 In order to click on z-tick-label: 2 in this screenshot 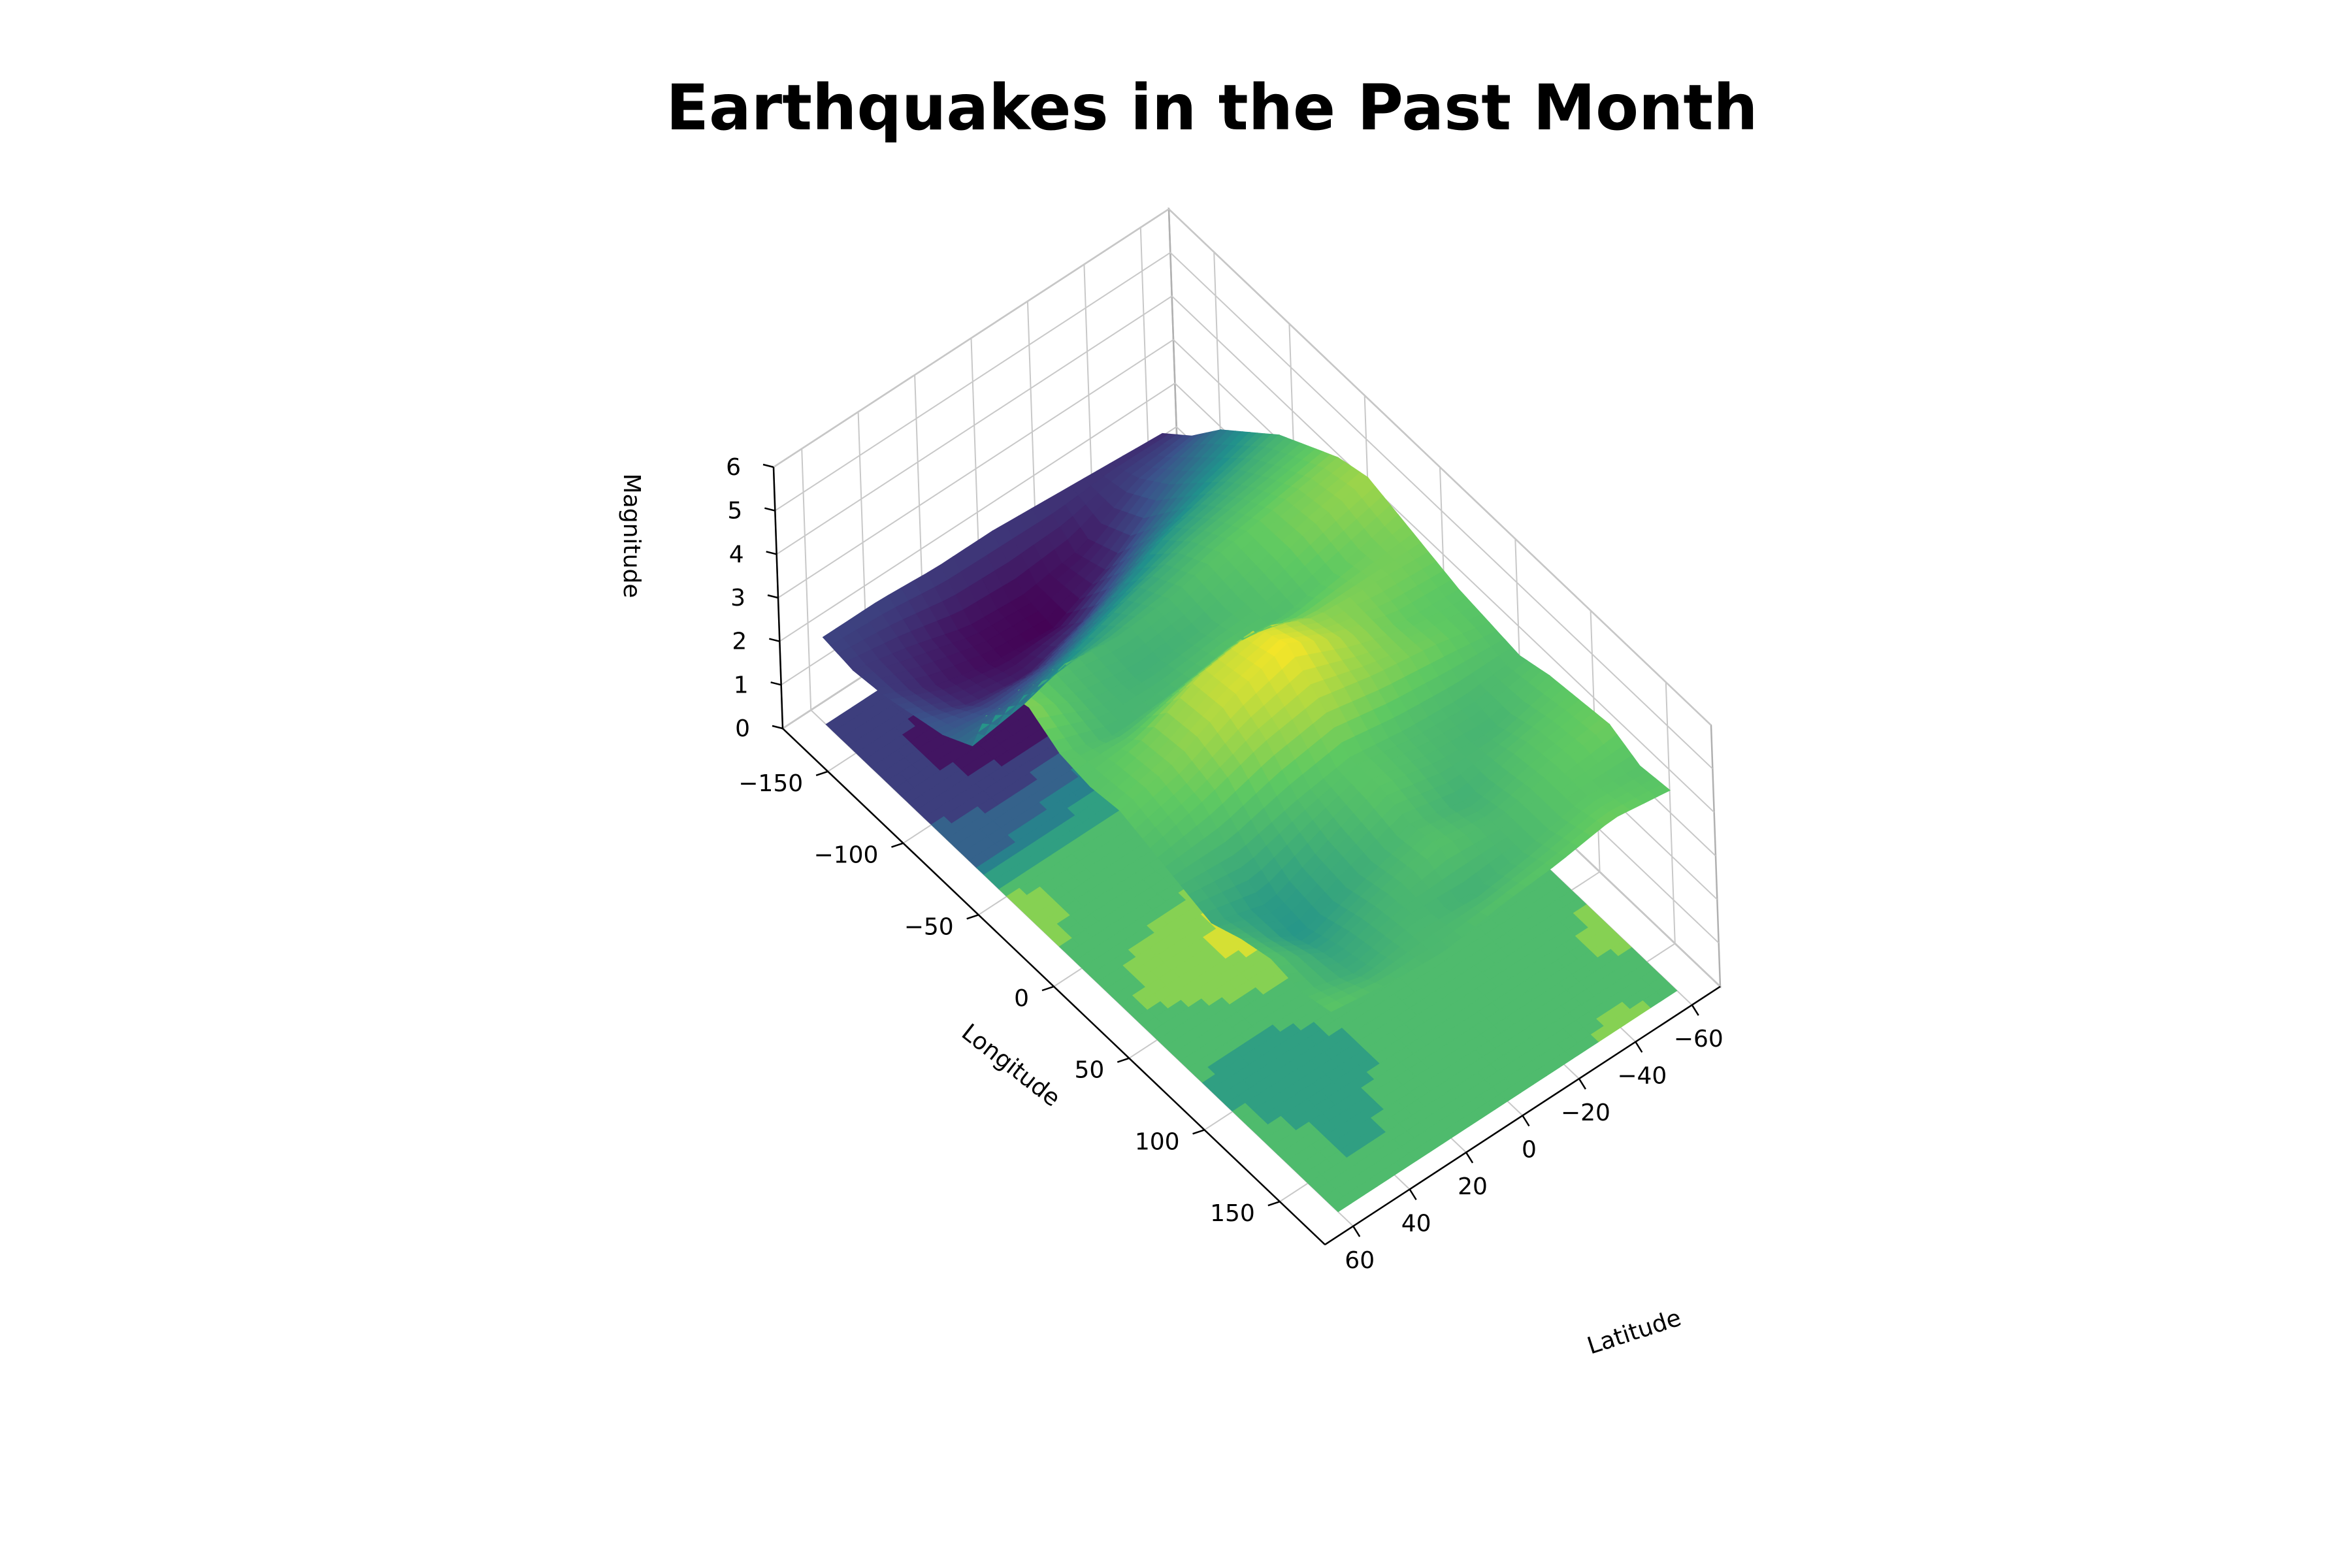, I will do `click(739, 642)`.